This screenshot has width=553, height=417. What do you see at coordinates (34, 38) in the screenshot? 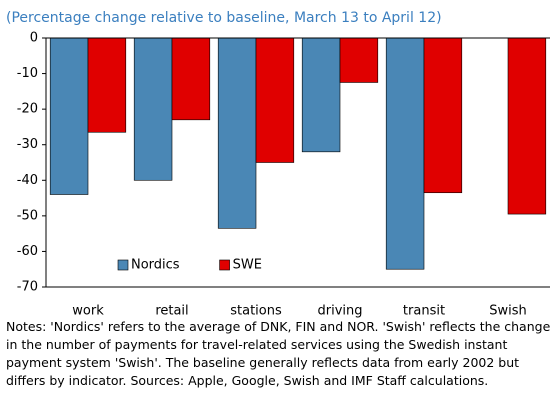
I see `y-tick-label: 0` at bounding box center [34, 38].